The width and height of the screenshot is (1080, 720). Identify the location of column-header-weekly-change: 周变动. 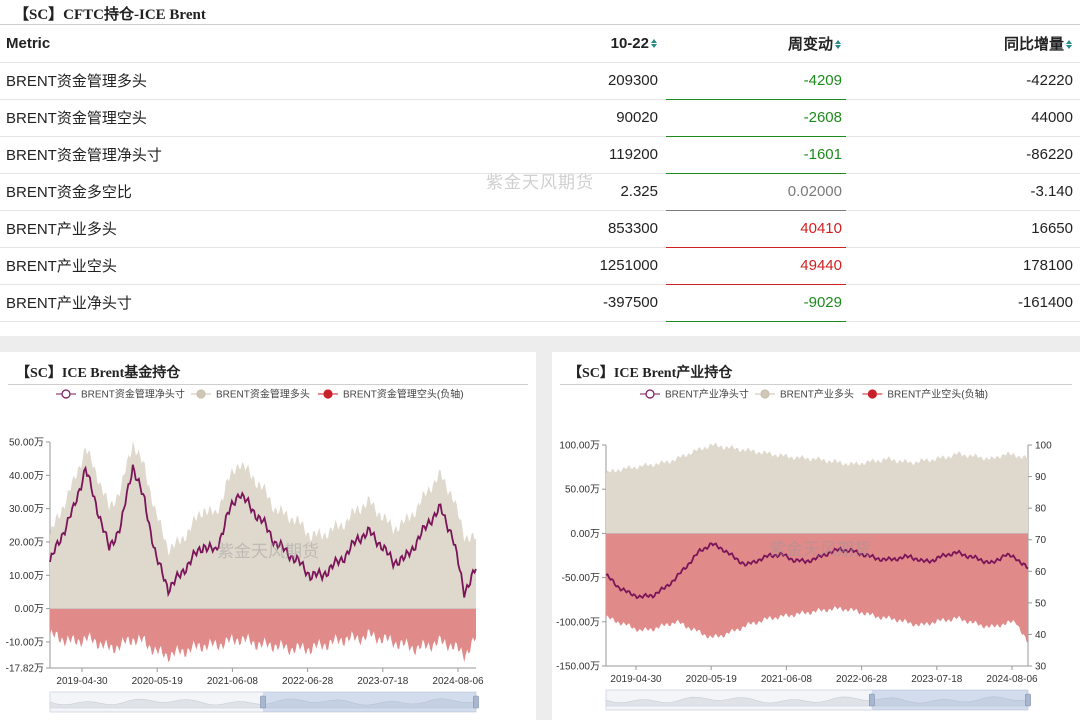
(755, 44).